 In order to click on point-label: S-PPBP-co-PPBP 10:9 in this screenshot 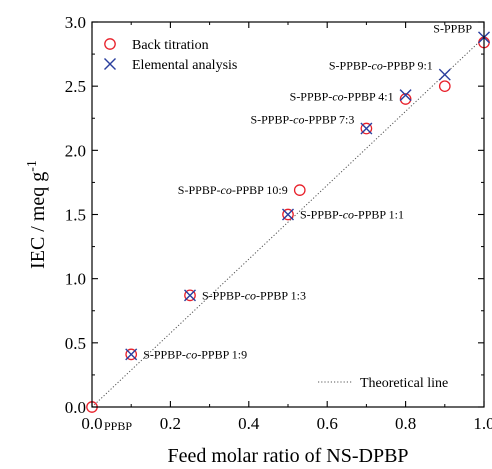, I will do `click(233, 190)`.